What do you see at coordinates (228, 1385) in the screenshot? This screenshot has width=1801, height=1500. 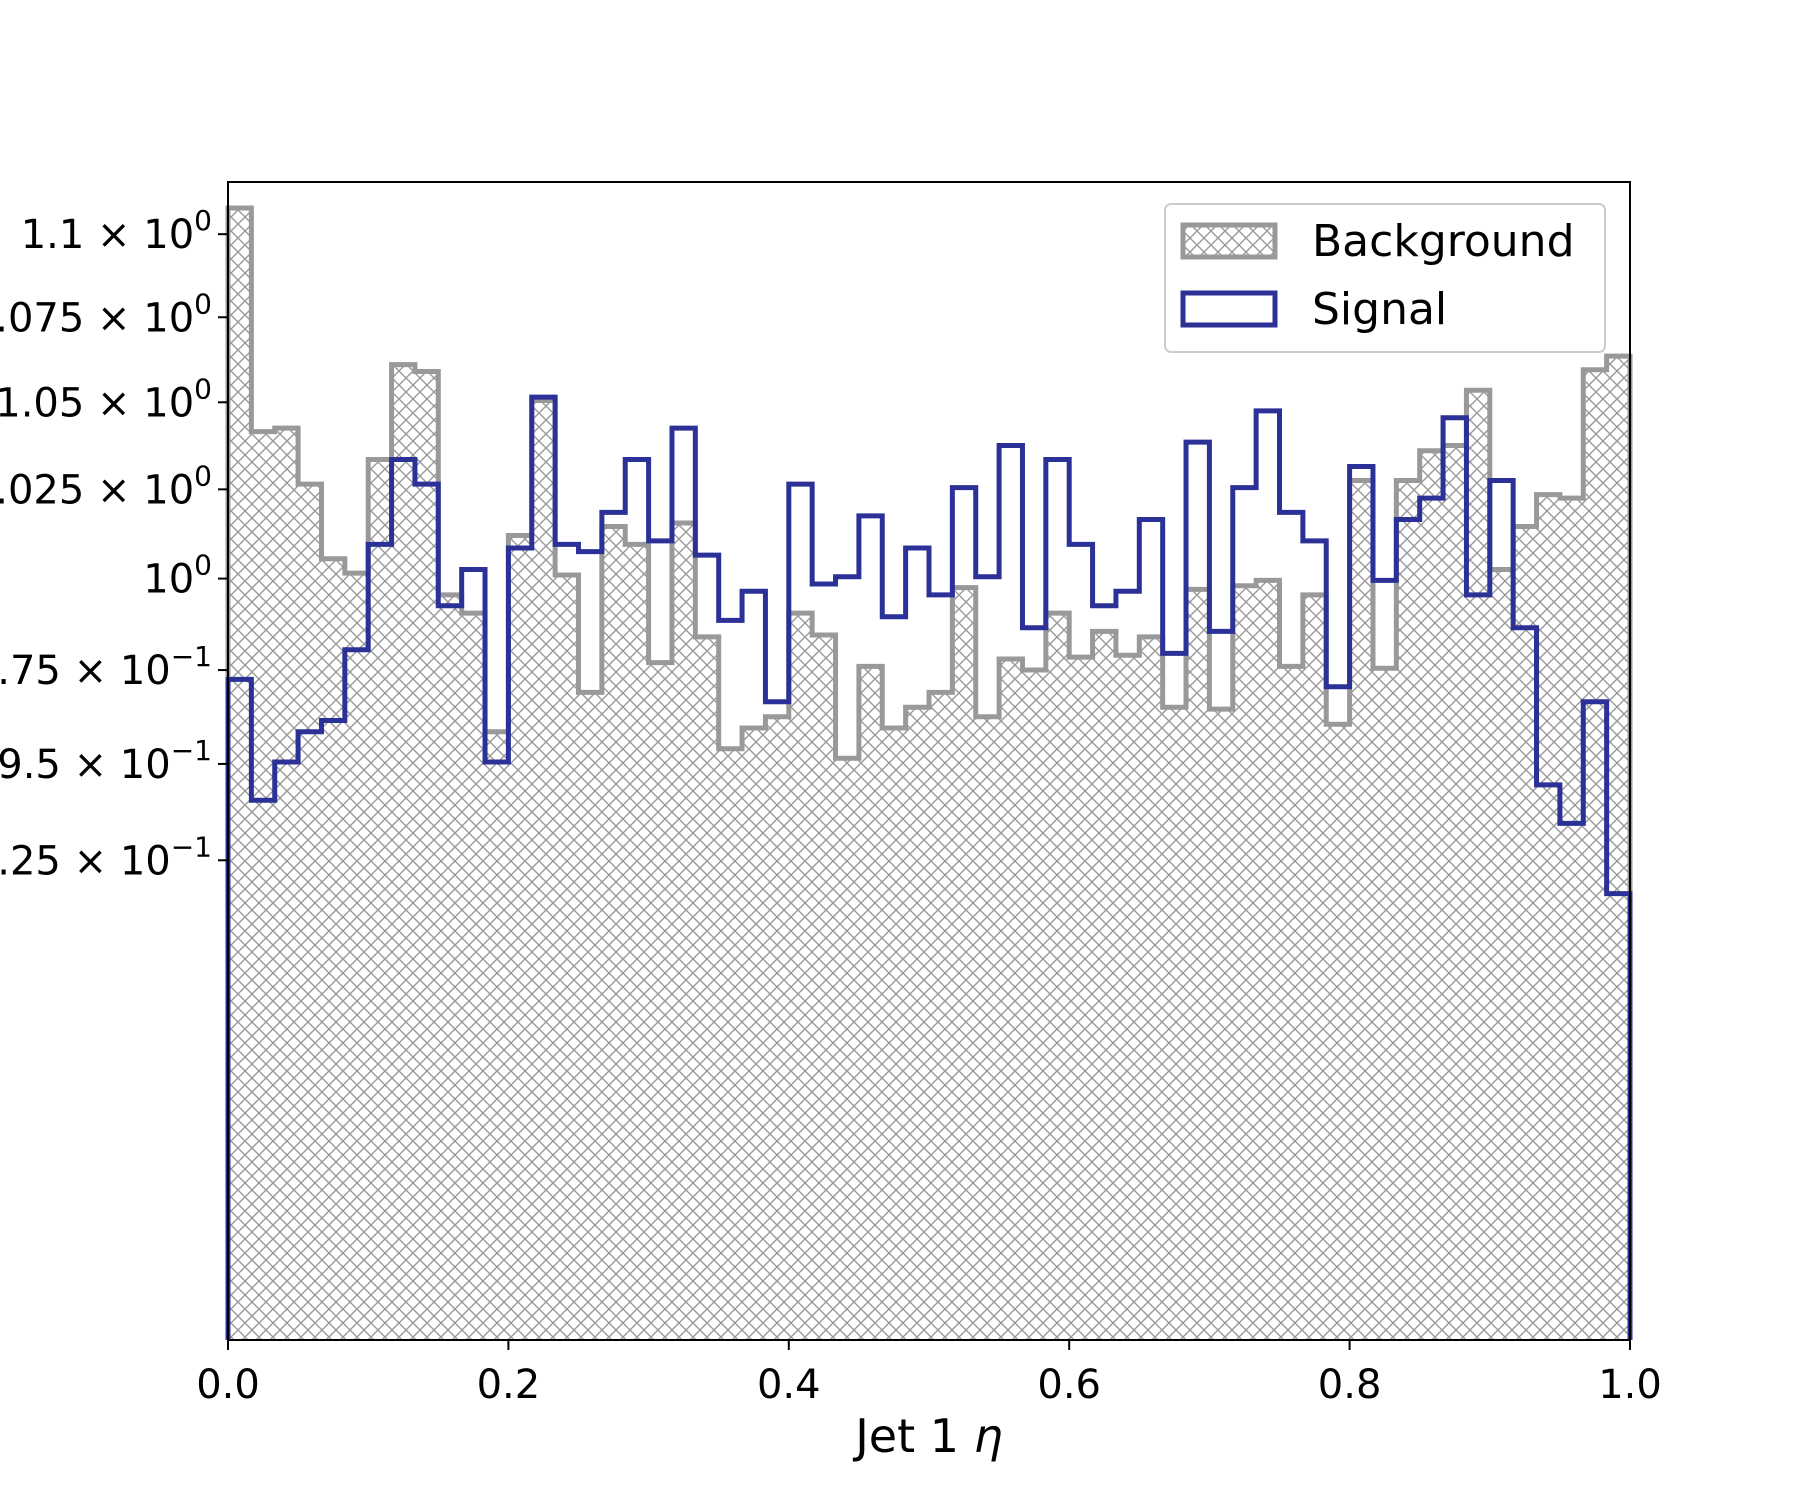 I see `x-tick-label: 0.0` at bounding box center [228, 1385].